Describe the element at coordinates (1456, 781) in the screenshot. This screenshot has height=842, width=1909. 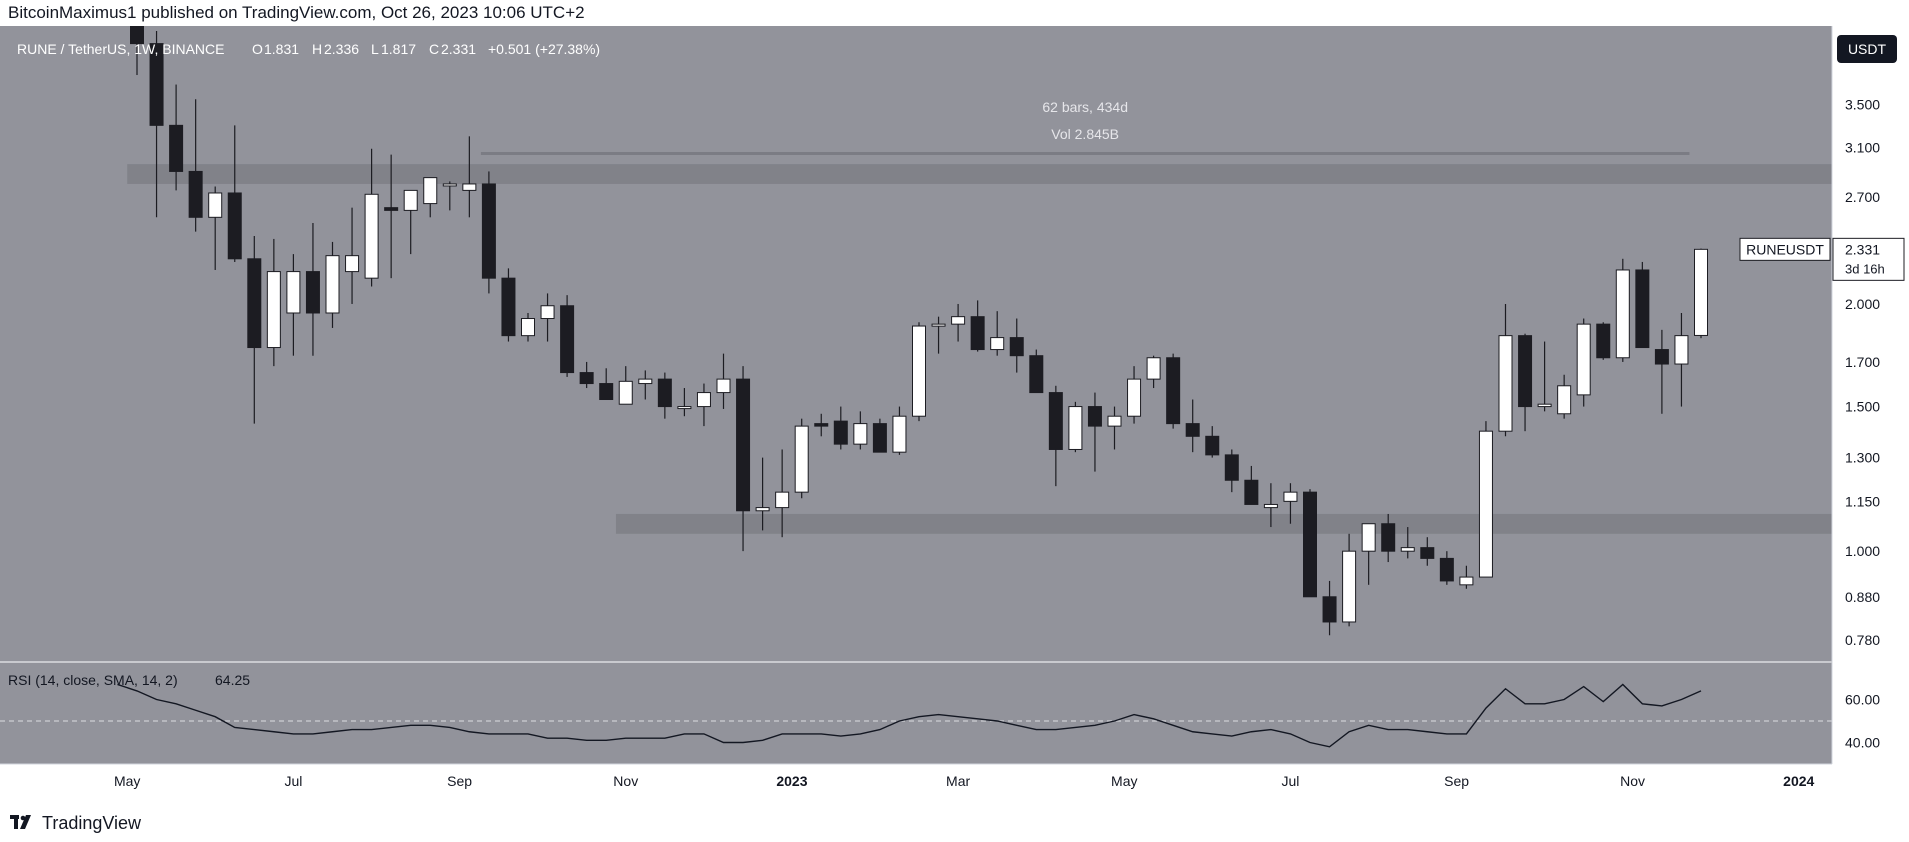
I see `time-tick-label: Sep` at that location.